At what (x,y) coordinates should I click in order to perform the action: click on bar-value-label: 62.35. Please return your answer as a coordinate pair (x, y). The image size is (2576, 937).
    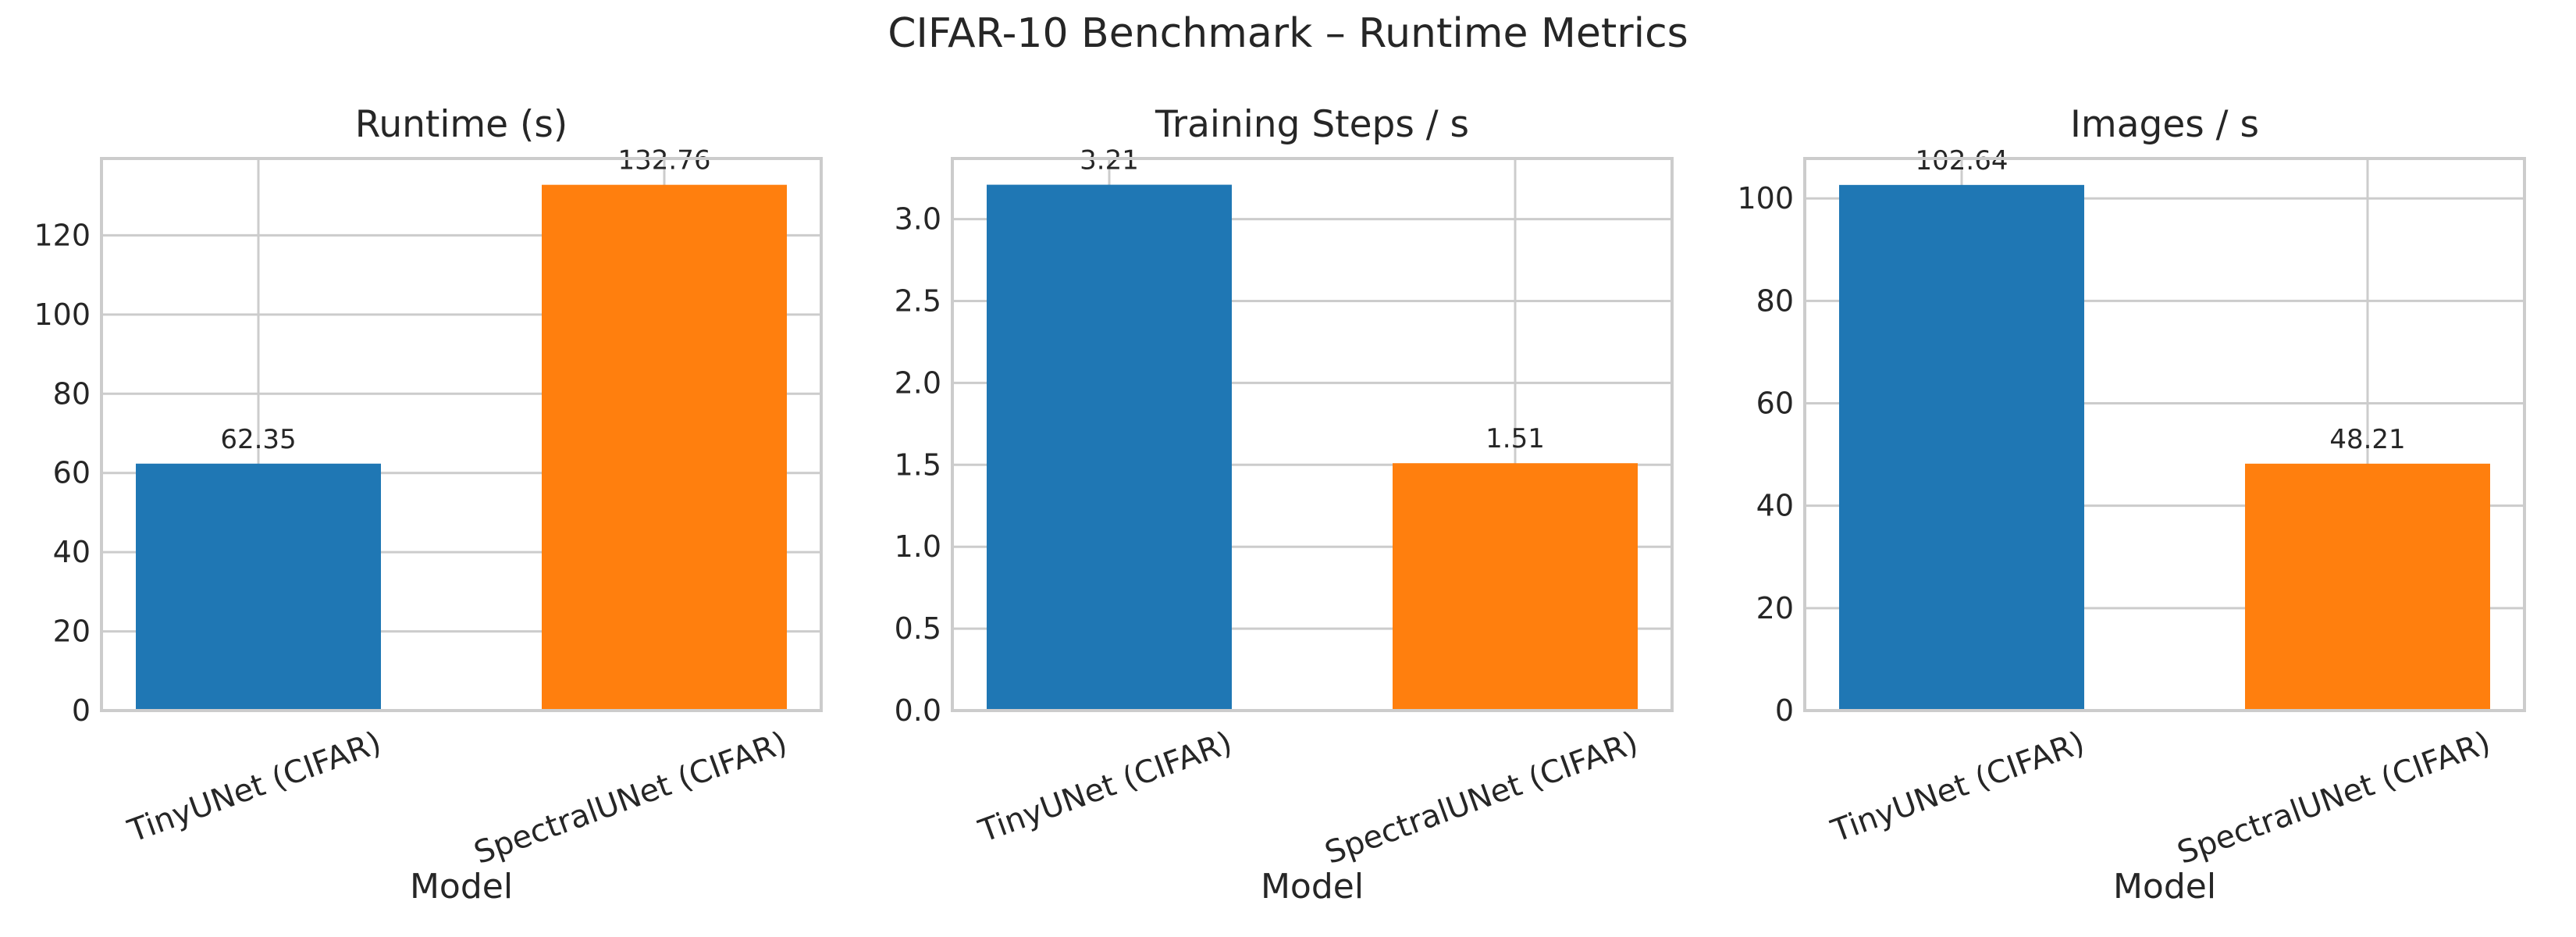
    Looking at the image, I should click on (258, 439).